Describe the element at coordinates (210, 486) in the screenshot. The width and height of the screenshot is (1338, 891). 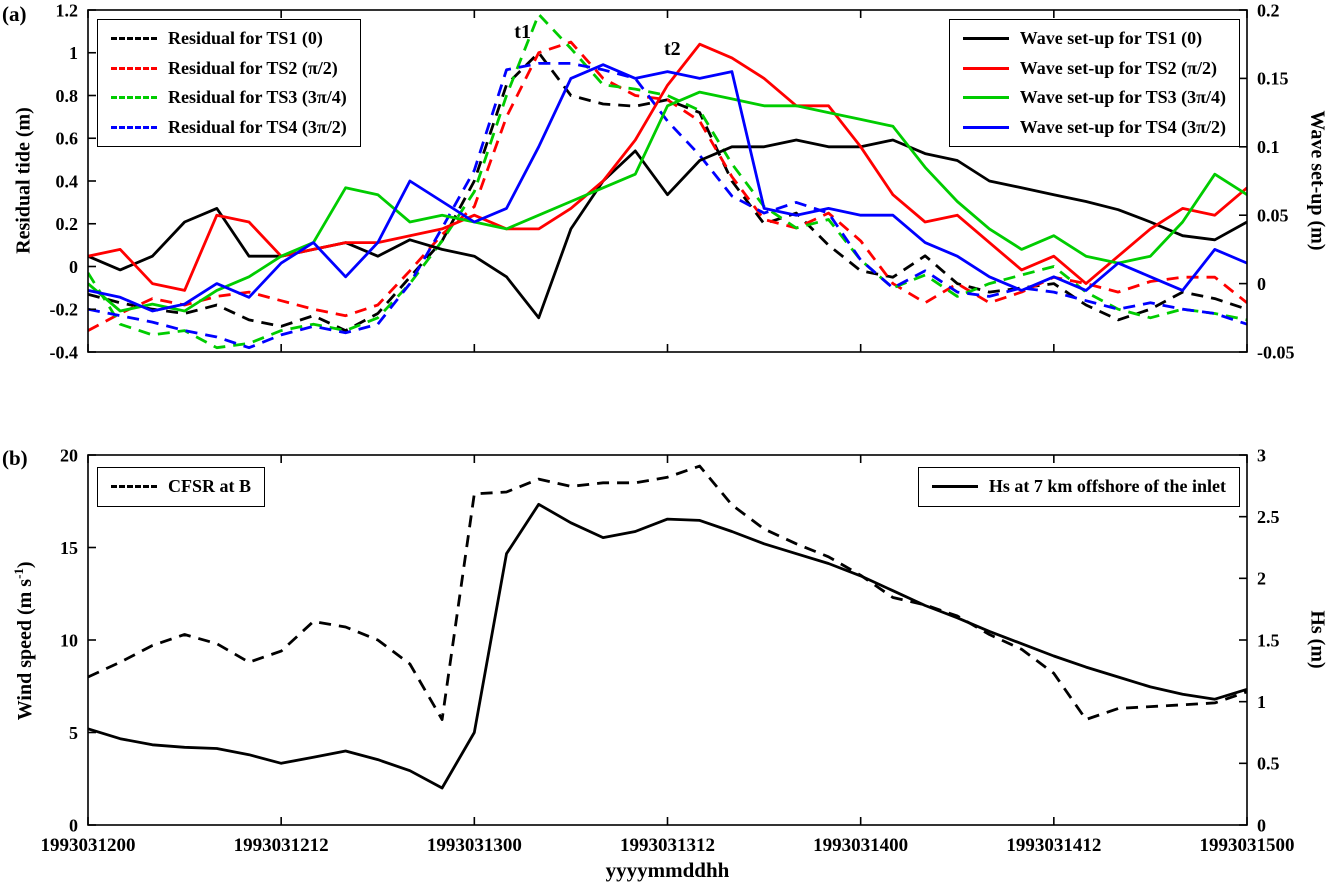
I see `legend-label: CFSR at B` at that location.